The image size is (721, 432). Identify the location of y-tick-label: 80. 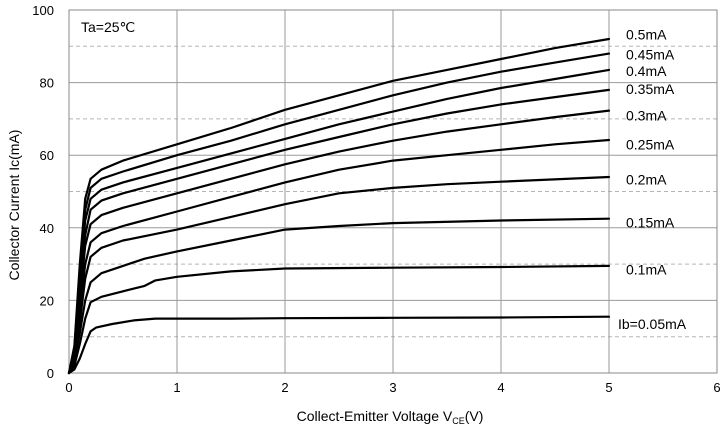
(47, 83).